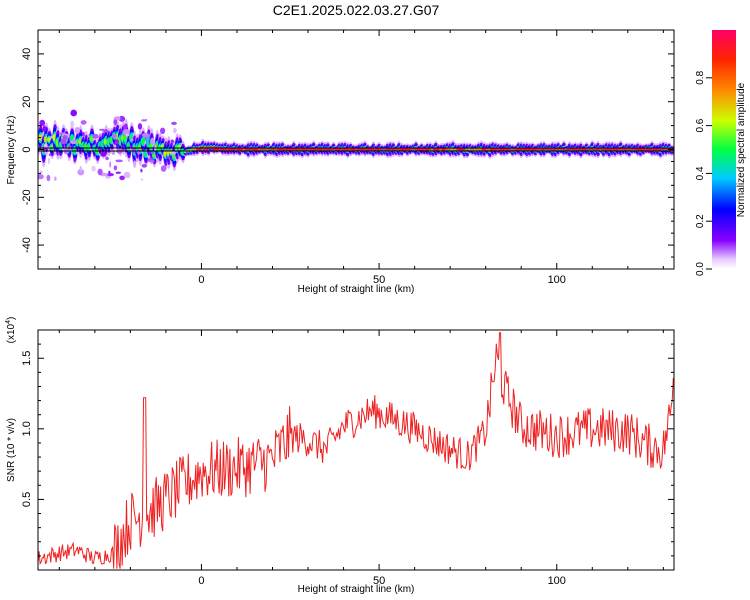 Image resolution: width=750 pixels, height=600 pixels. Describe the element at coordinates (700, 125) in the screenshot. I see `colorbar-tick-label: 0.6` at that location.